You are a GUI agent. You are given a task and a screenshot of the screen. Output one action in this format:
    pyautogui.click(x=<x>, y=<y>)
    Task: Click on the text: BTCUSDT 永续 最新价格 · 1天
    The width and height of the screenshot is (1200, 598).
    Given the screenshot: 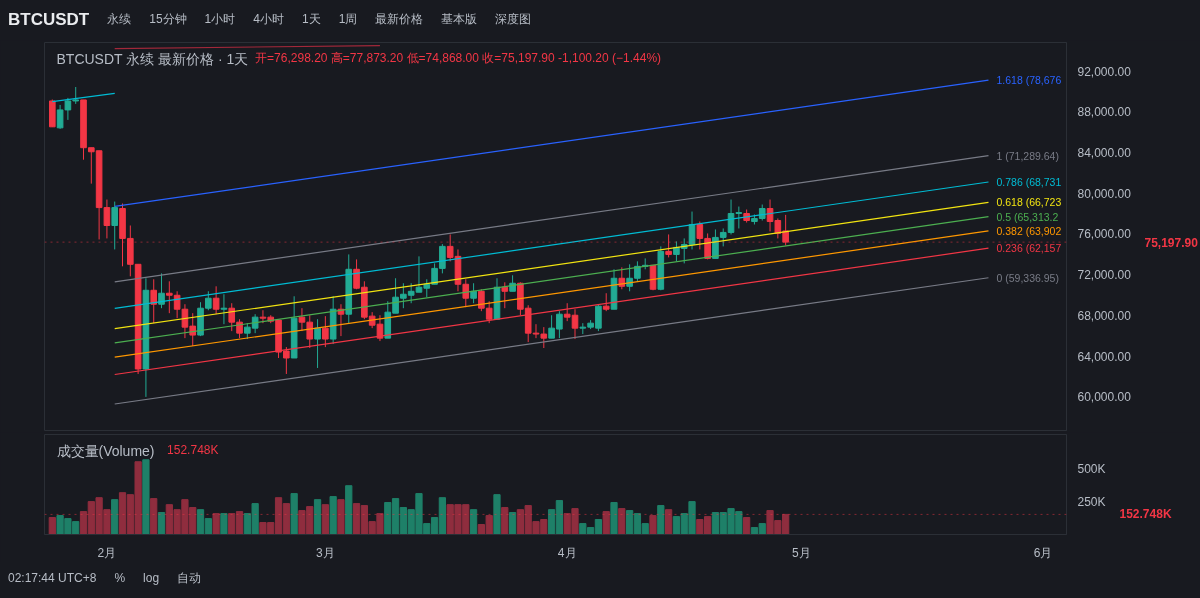 What is the action you would take?
    pyautogui.click(x=152, y=58)
    